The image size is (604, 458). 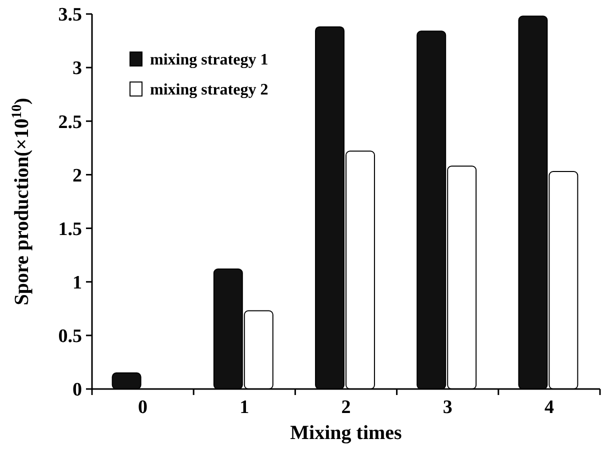 What do you see at coordinates (77, 390) in the screenshot?
I see `y-tick-label: 0` at bounding box center [77, 390].